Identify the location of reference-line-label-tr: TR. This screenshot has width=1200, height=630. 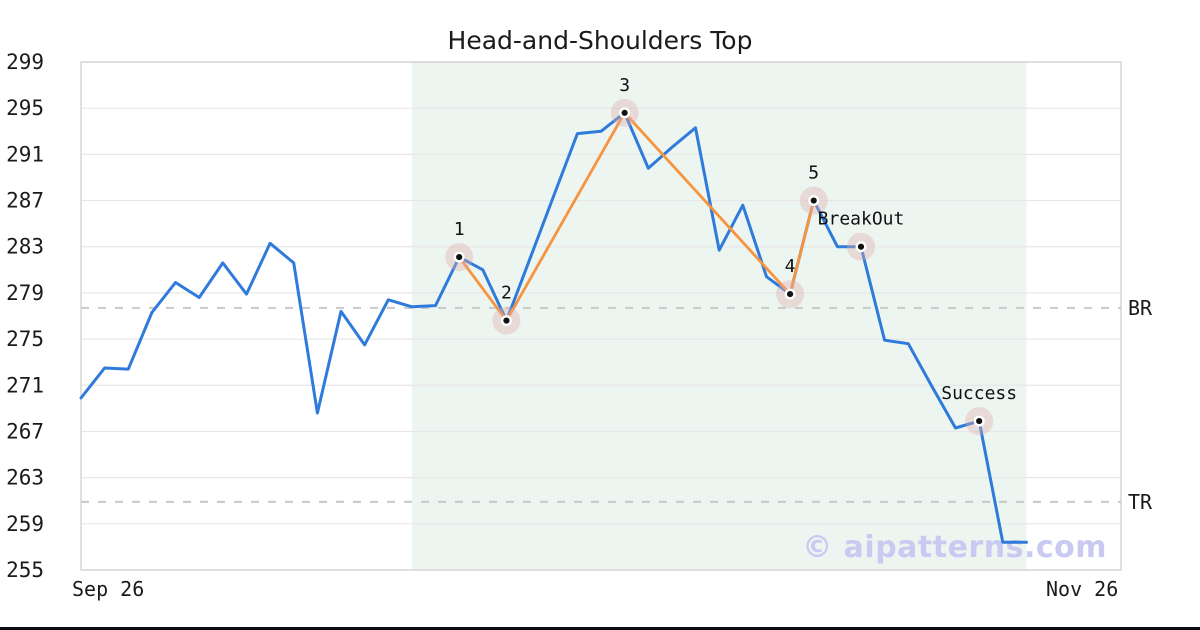
(1140, 502).